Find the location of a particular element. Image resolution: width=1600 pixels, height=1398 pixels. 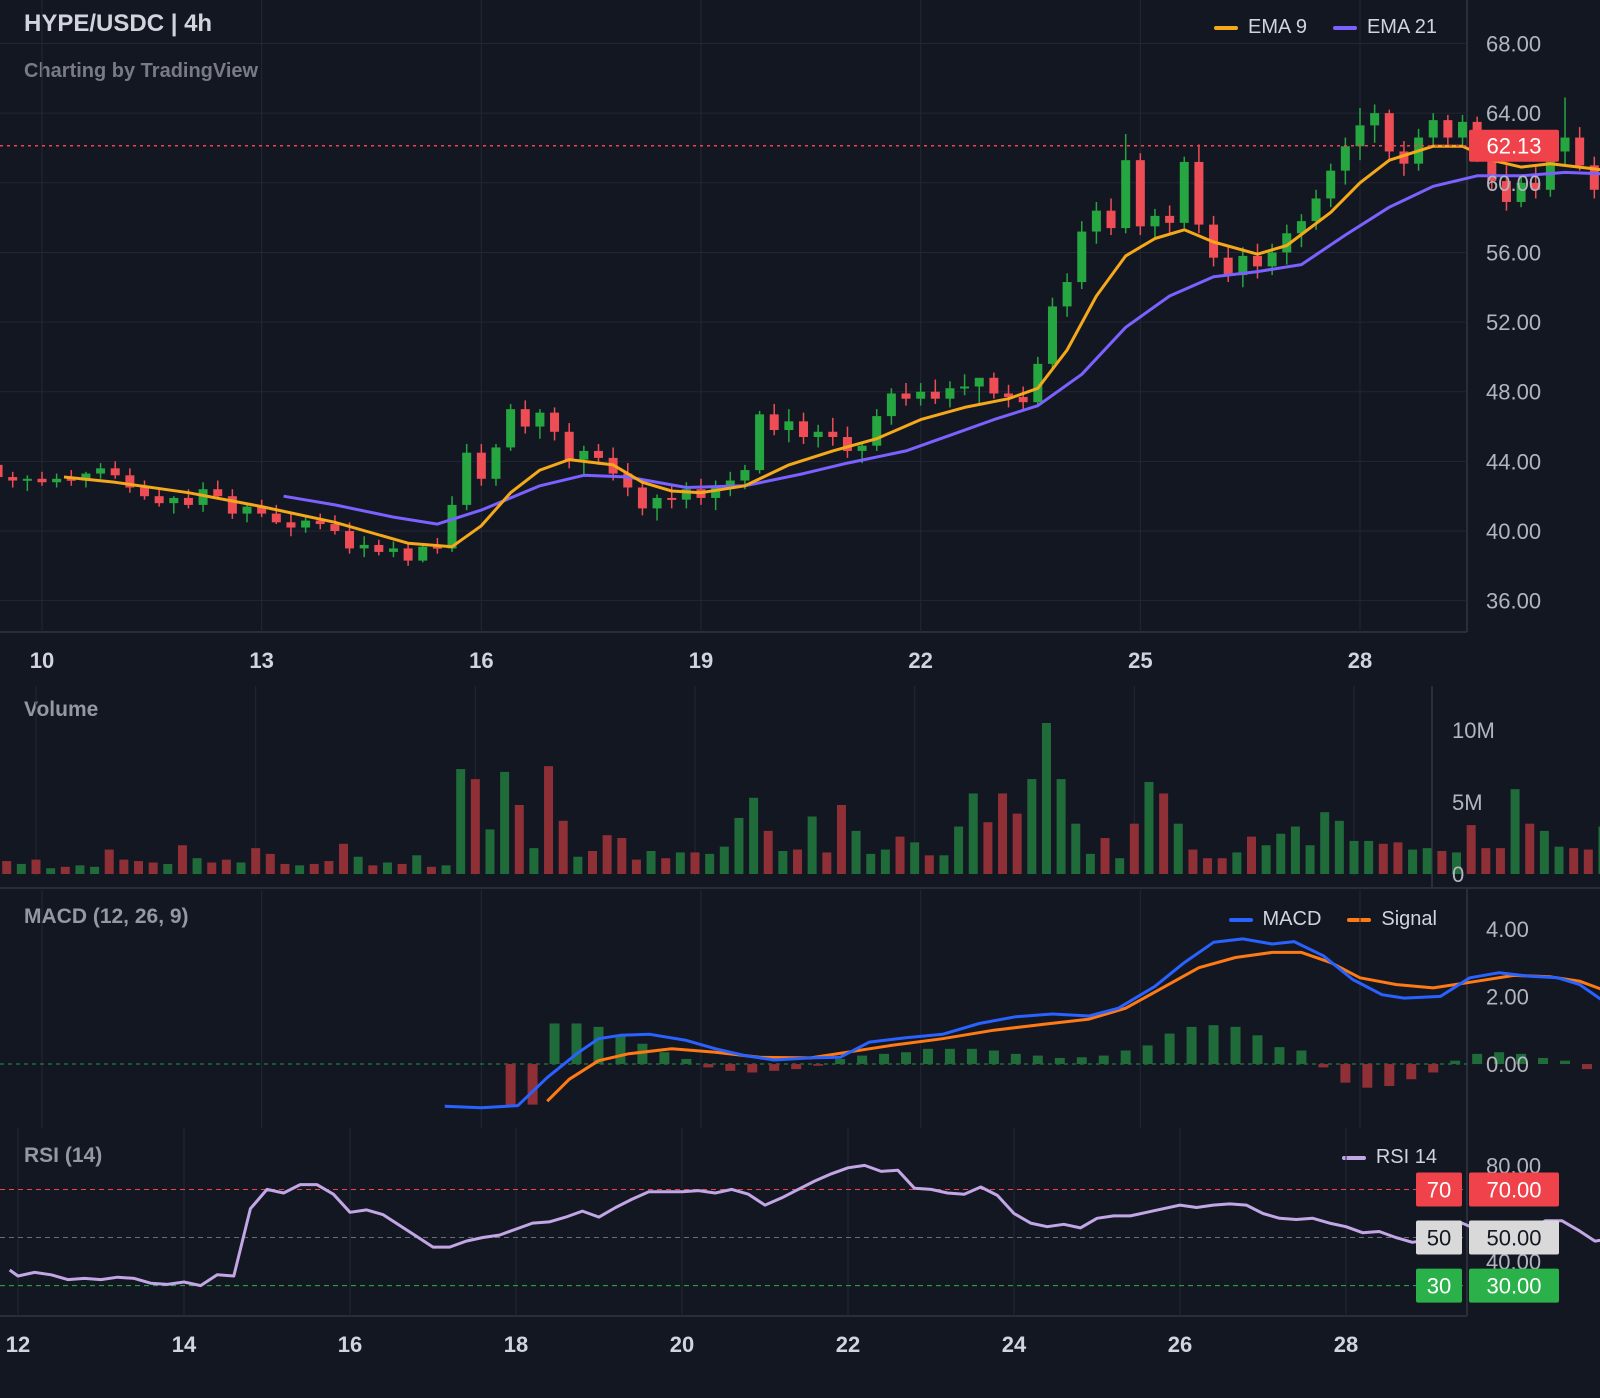

rsi-level-label: 30 is located at coordinates (1439, 1286).